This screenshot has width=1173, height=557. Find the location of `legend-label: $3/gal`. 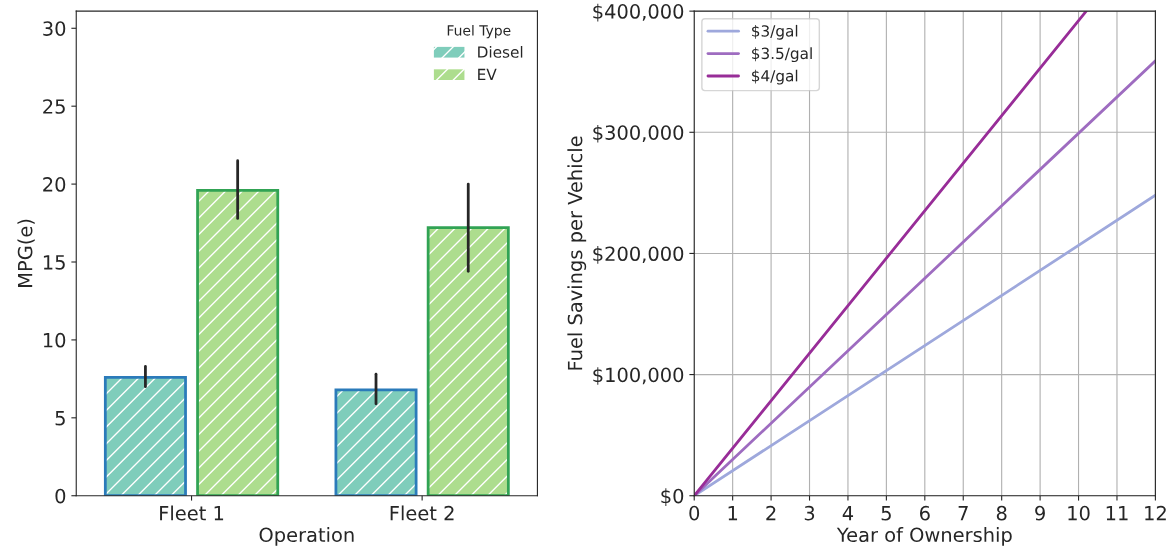

legend-label: $3/gal is located at coordinates (775, 32).